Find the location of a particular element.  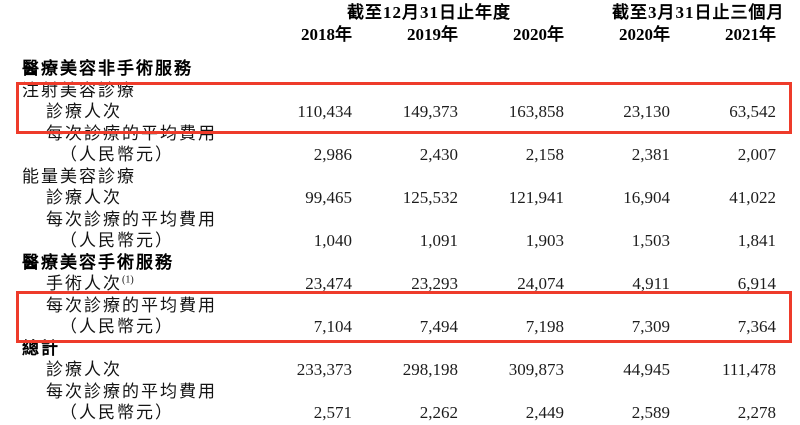

cell-value: 23,130 is located at coordinates (647, 111).